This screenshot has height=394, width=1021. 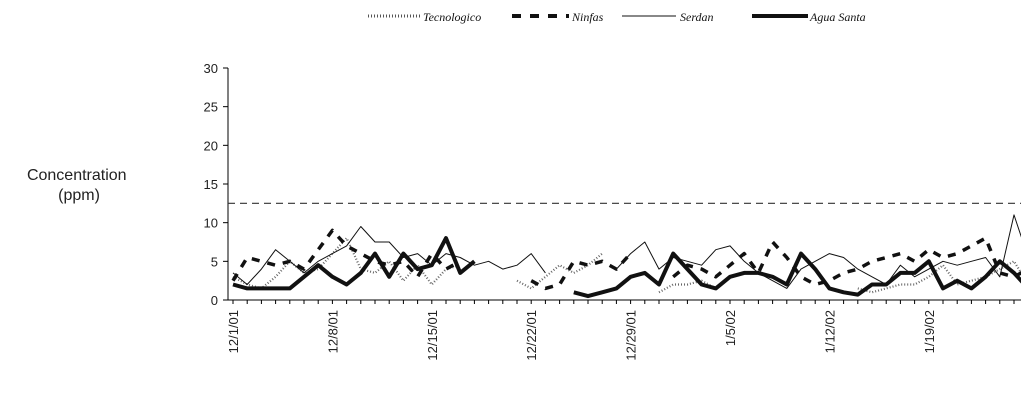 I want to click on legend-label-serdan: Serdan, so click(x=697, y=17).